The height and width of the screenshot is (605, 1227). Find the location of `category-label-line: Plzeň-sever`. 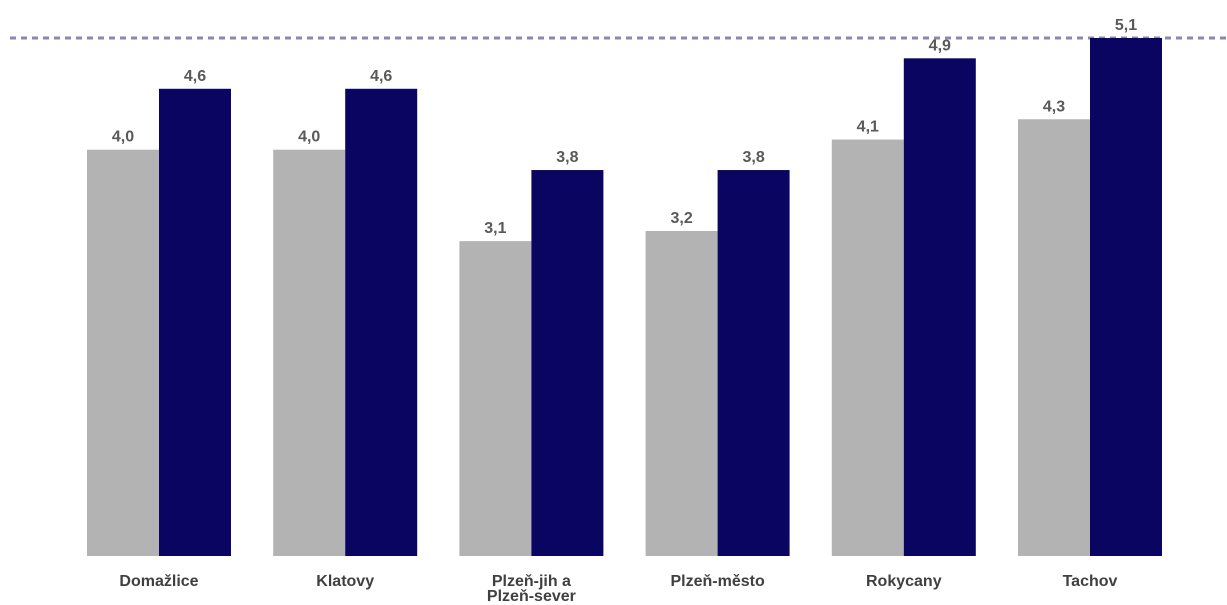

category-label-line: Plzeň-sever is located at coordinates (531, 596).